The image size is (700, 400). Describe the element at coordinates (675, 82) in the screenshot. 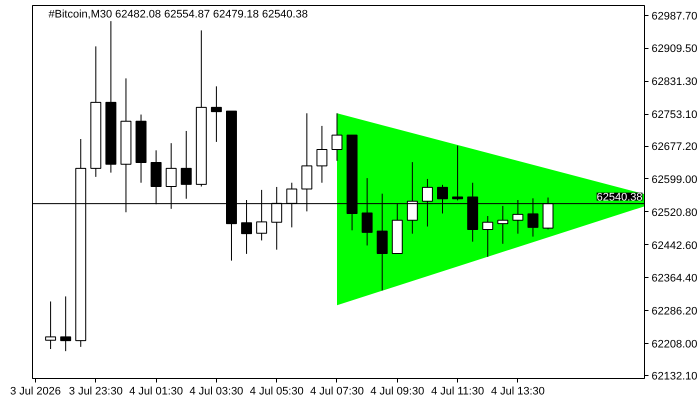

I see `y-tick-label: 62831.30` at that location.